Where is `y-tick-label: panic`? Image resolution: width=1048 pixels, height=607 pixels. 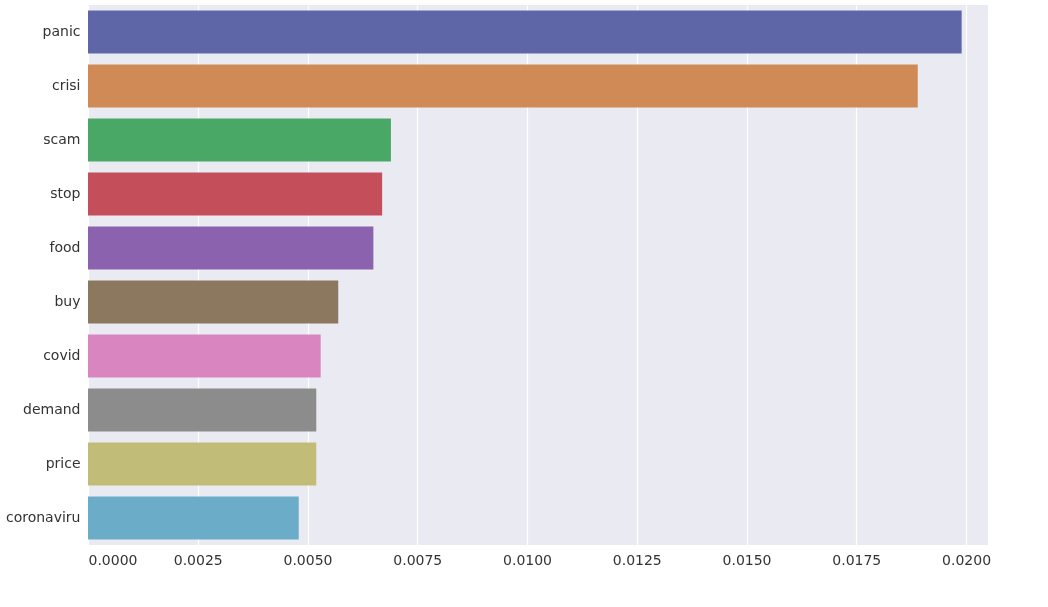
y-tick-label: panic is located at coordinates (61, 31).